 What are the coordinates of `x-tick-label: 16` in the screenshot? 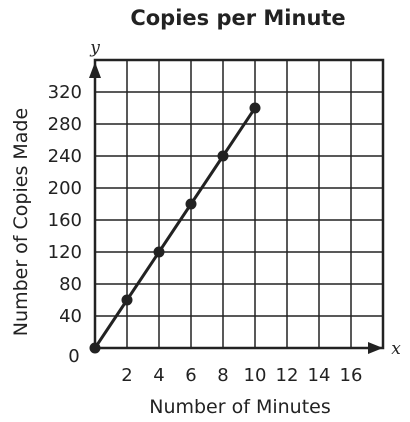 It's located at (351, 375).